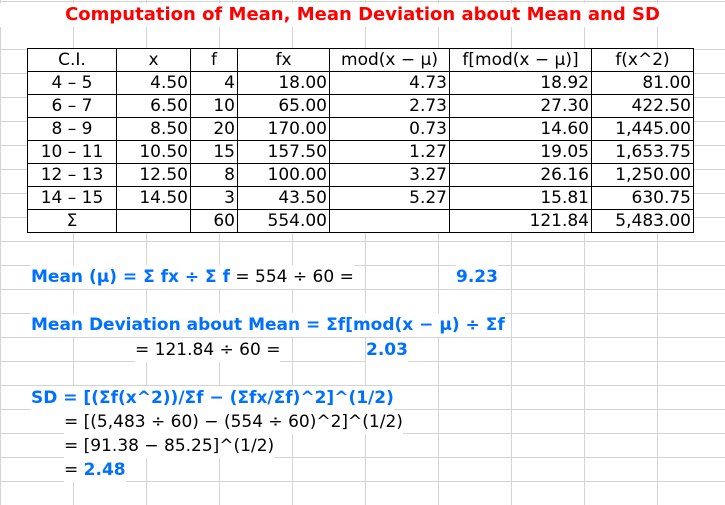 This screenshot has width=725, height=505. I want to click on table-cell: 15.81, so click(520, 198).